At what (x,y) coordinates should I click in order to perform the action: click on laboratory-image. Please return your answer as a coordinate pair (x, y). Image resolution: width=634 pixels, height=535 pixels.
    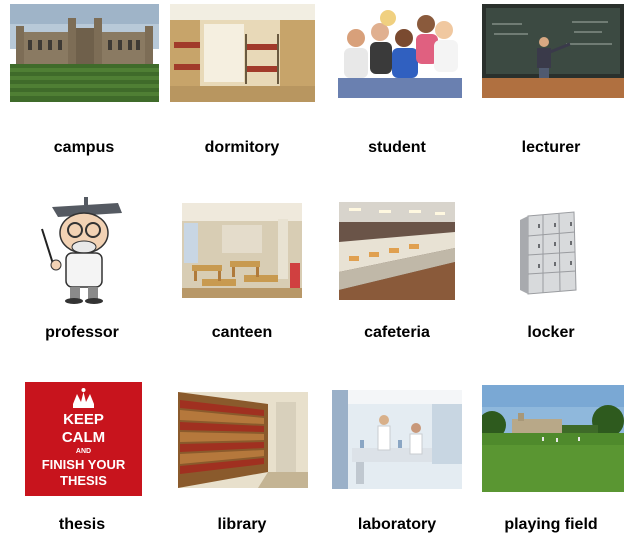
    Looking at the image, I should click on (397, 439).